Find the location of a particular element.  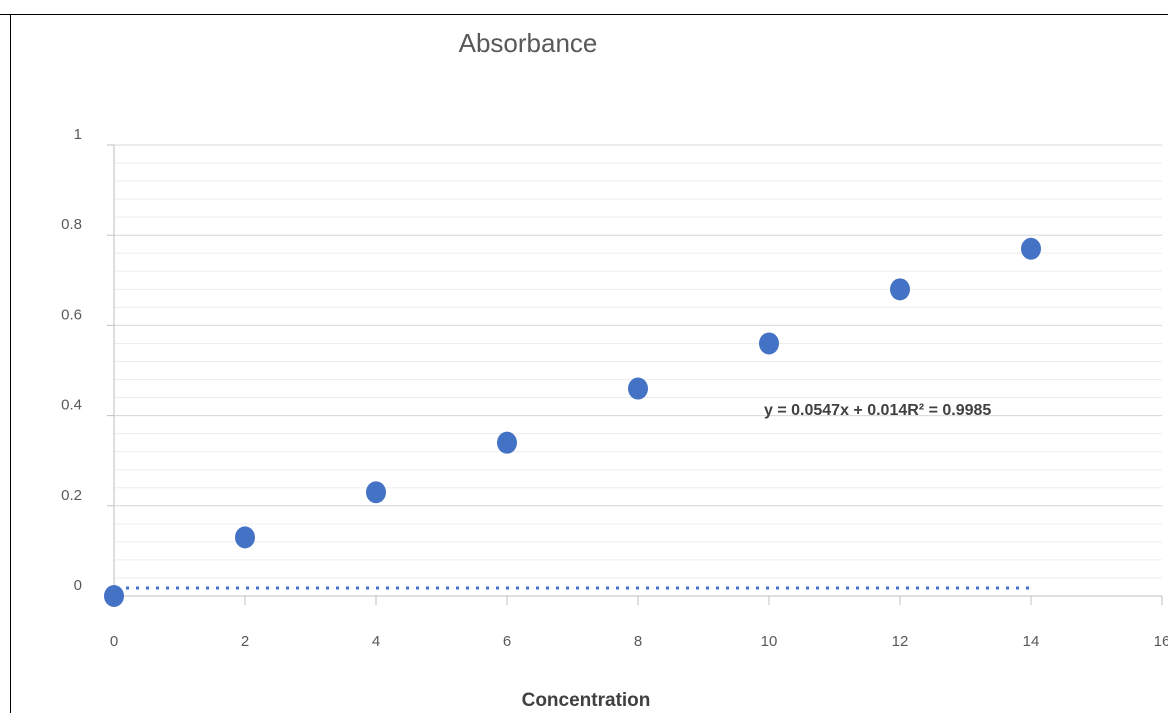

y-tick-label: 0.6 is located at coordinates (71, 314).